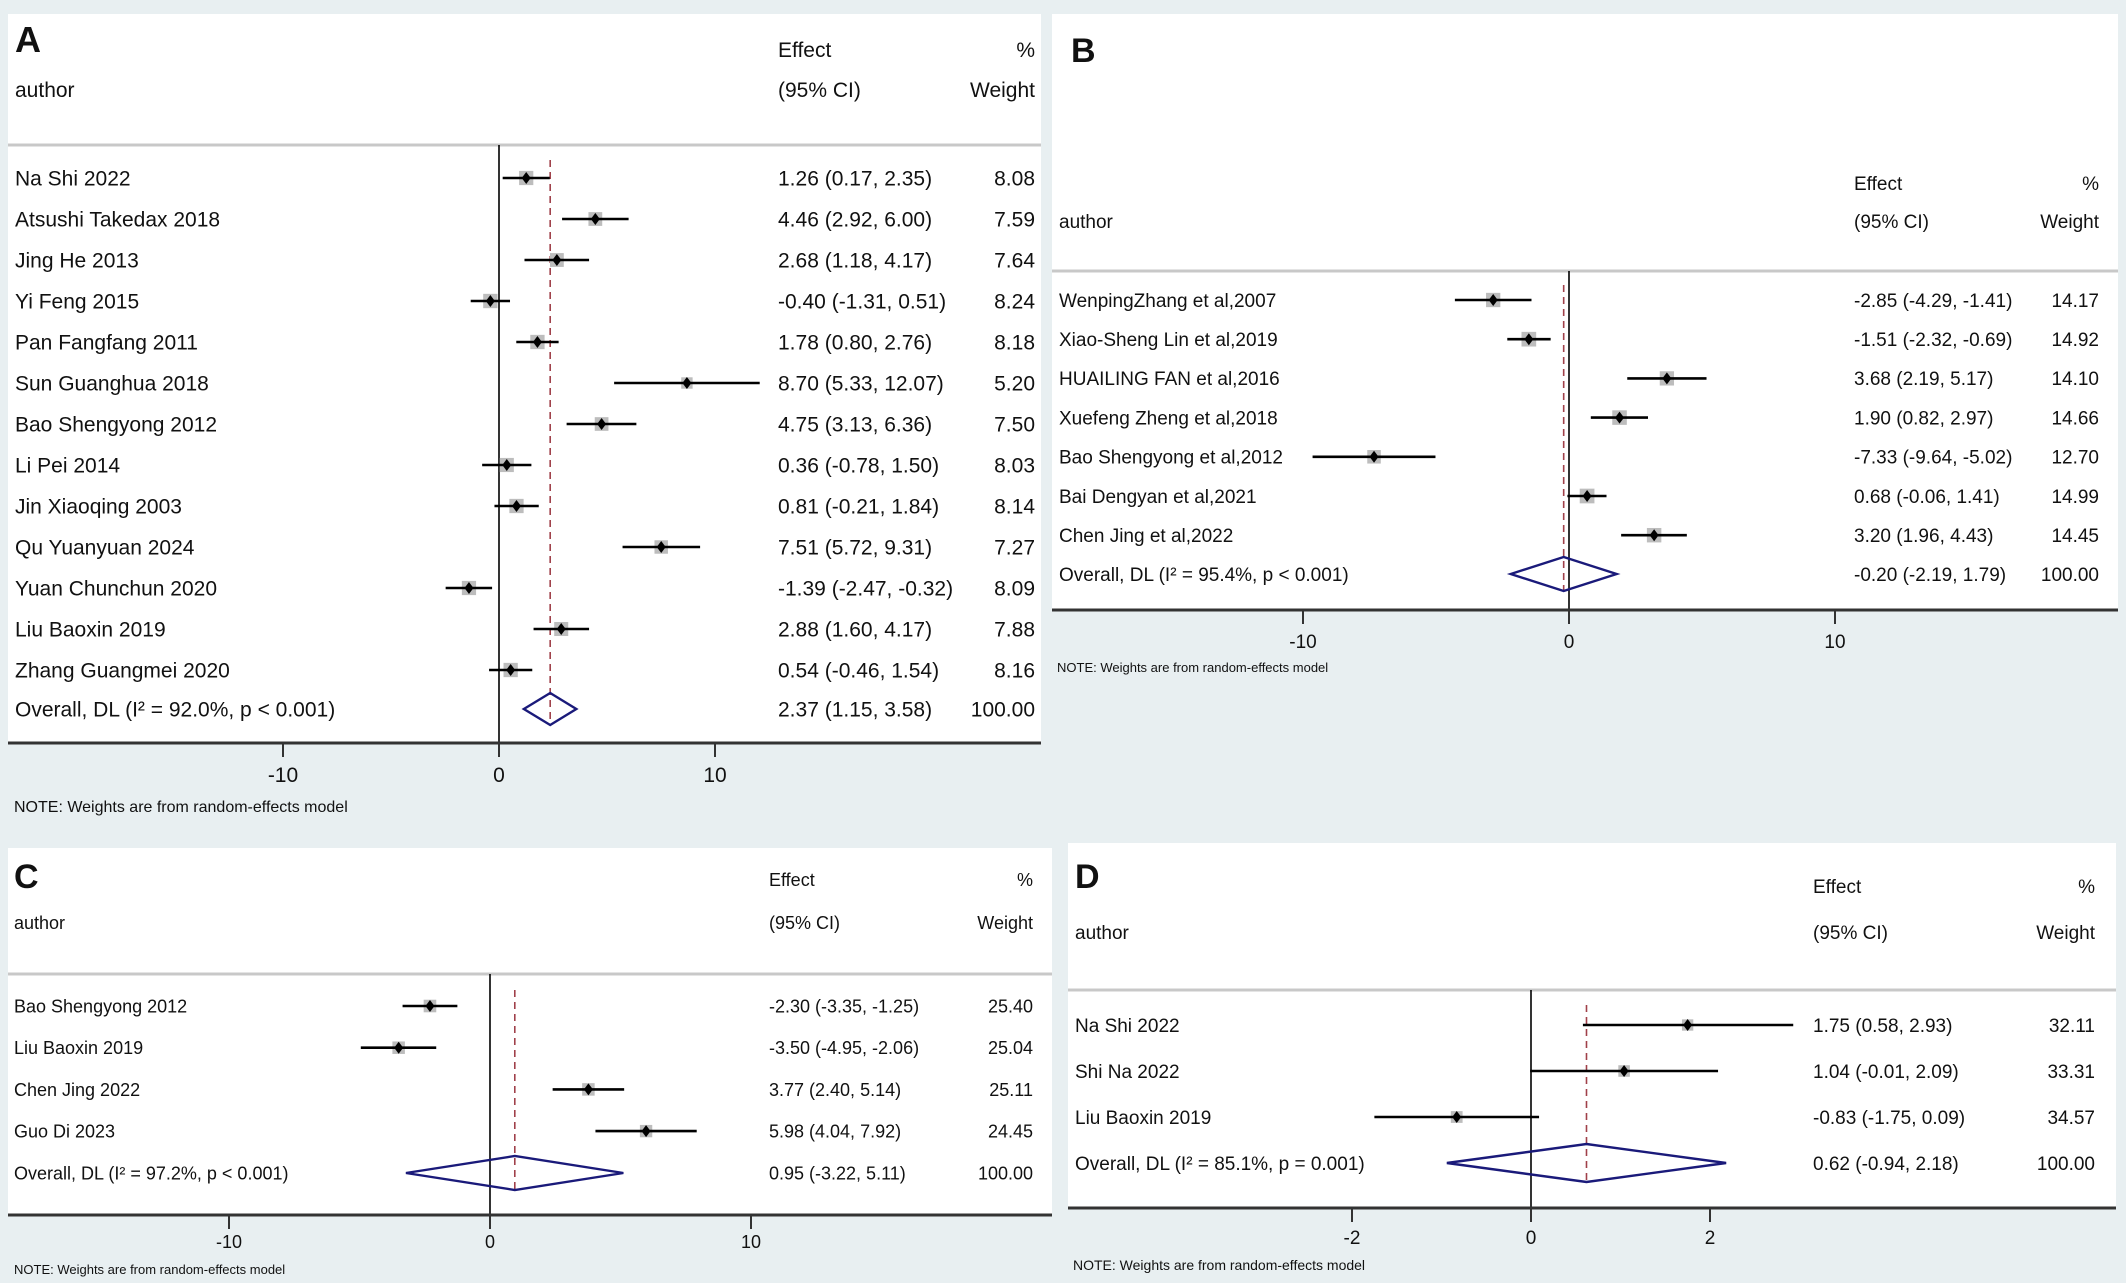  What do you see at coordinates (1014, 548) in the screenshot?
I see `study-weight: 7.27` at bounding box center [1014, 548].